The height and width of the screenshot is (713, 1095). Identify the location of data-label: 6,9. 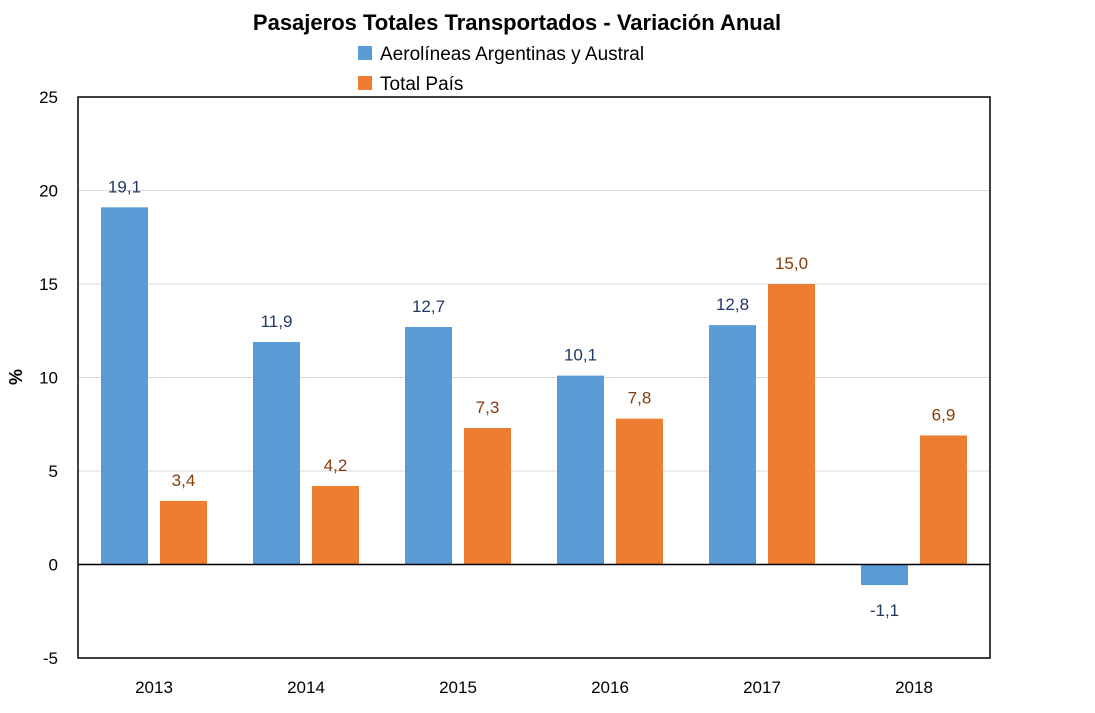
(944, 414).